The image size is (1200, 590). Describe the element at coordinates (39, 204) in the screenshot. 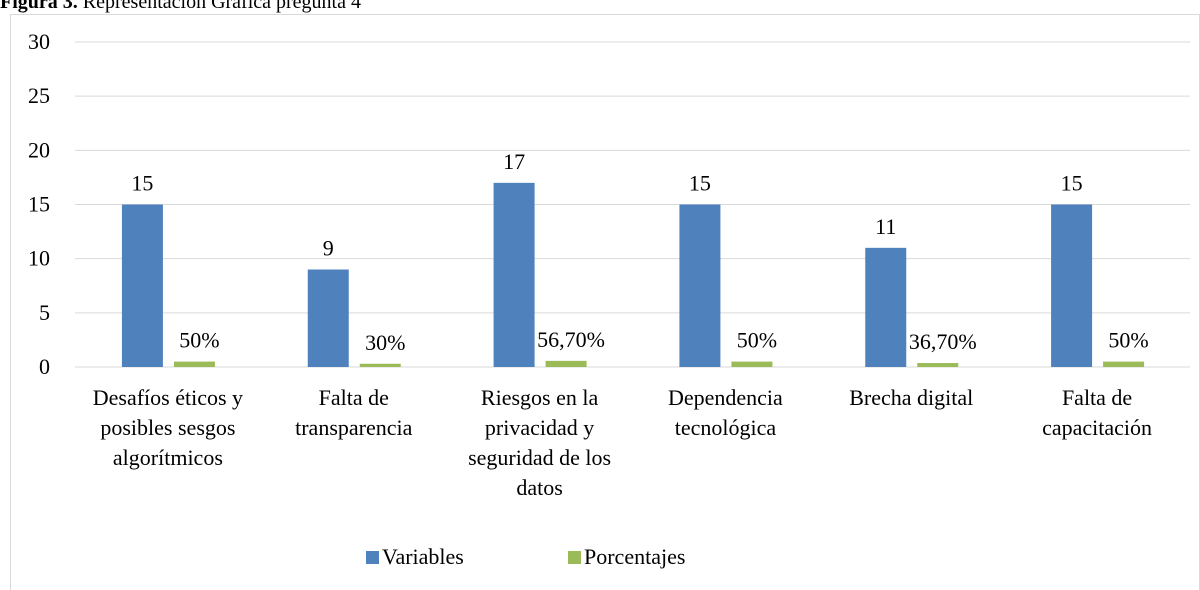

I see `y-tick-label: 15` at that location.